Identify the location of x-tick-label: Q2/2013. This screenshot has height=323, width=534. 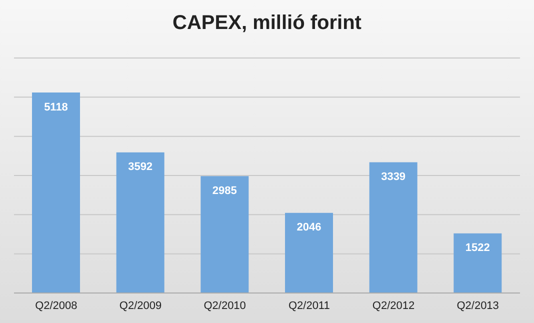
(477, 306).